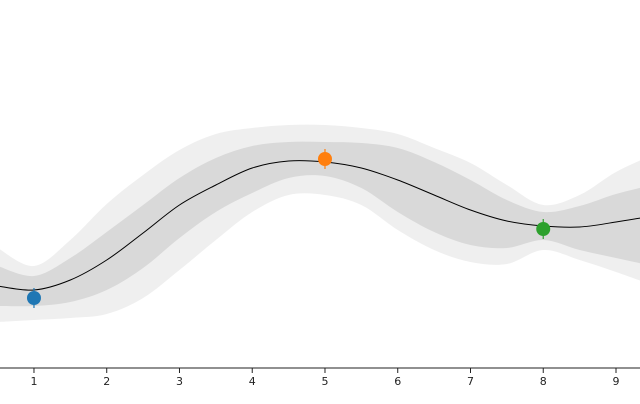 Image resolution: width=640 pixels, height=404 pixels. Describe the element at coordinates (543, 381) in the screenshot. I see `x-tick-label: 8` at that location.